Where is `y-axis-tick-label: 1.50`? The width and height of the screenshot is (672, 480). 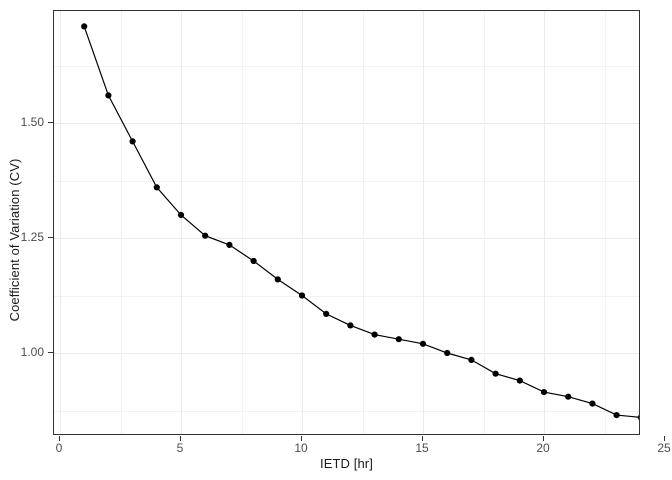
y-axis-tick-label: 1.50 is located at coordinates (32, 122).